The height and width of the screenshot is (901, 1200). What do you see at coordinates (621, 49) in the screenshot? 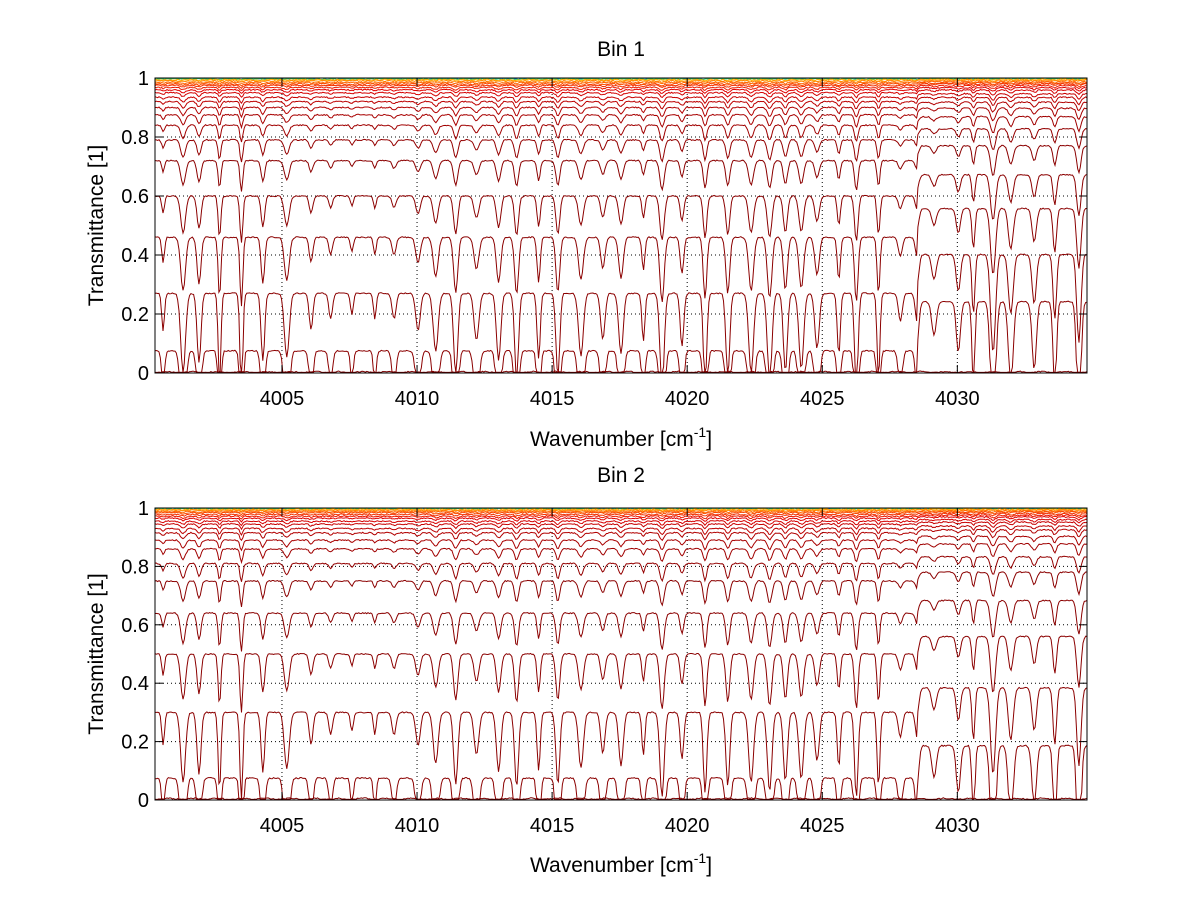
I see `chart-title: Bin 1` at bounding box center [621, 49].